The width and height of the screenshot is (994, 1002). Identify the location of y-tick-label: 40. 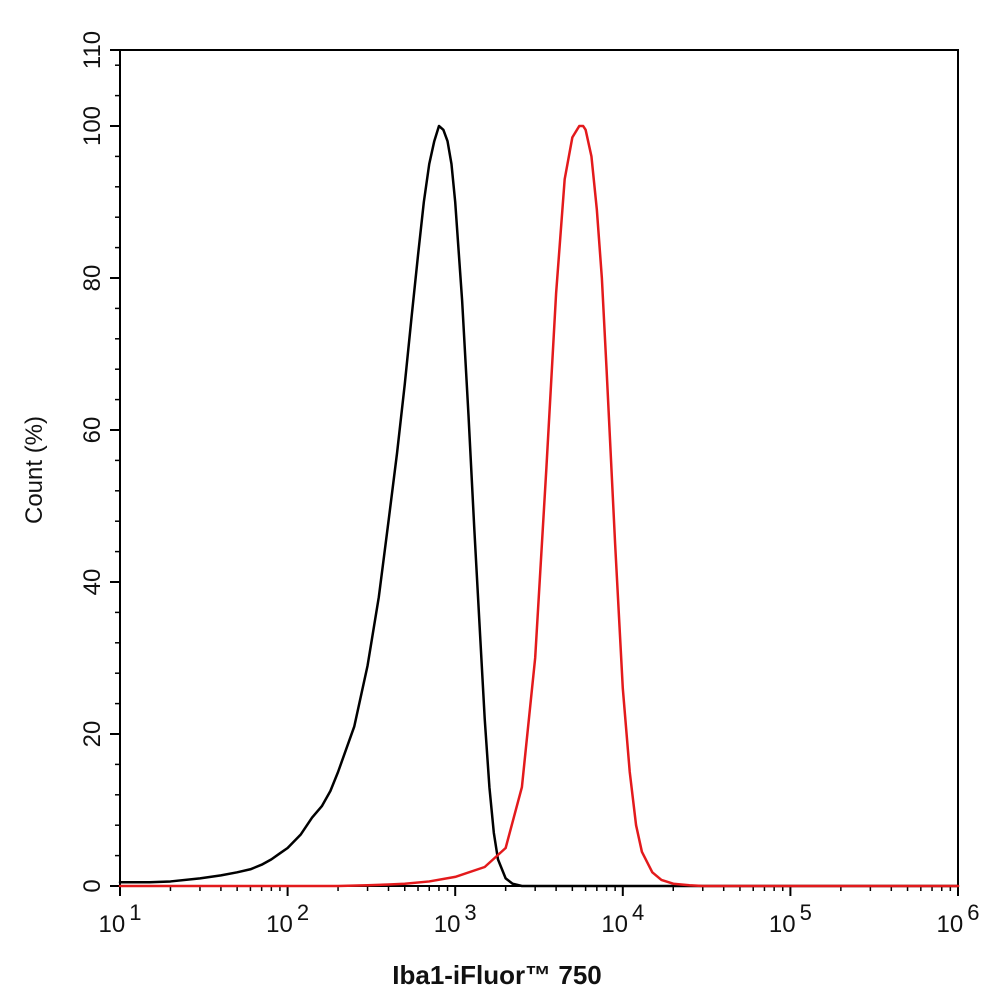
(92, 582).